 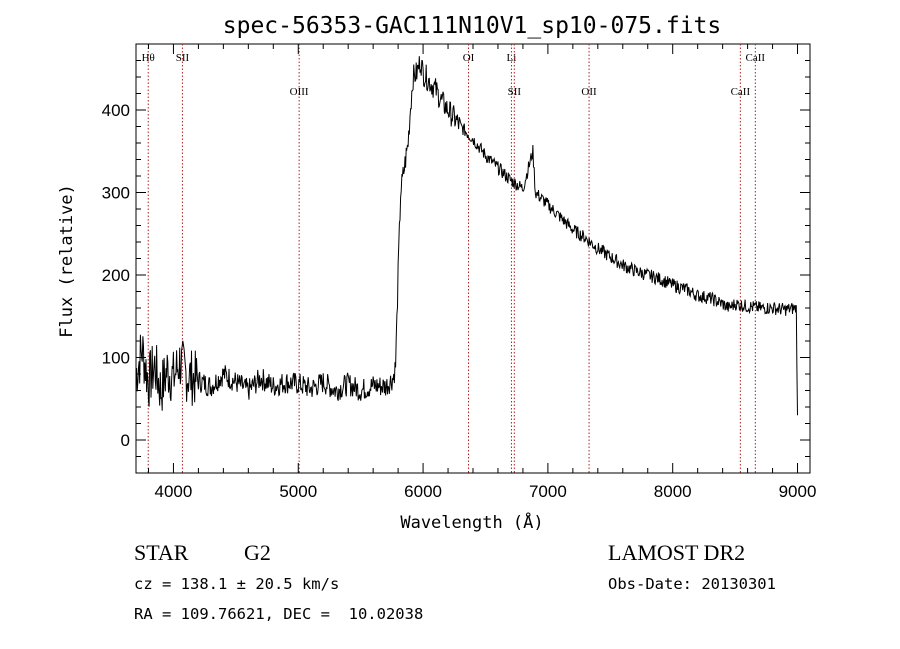 I want to click on x-tick-label: 6000, so click(x=423, y=491).